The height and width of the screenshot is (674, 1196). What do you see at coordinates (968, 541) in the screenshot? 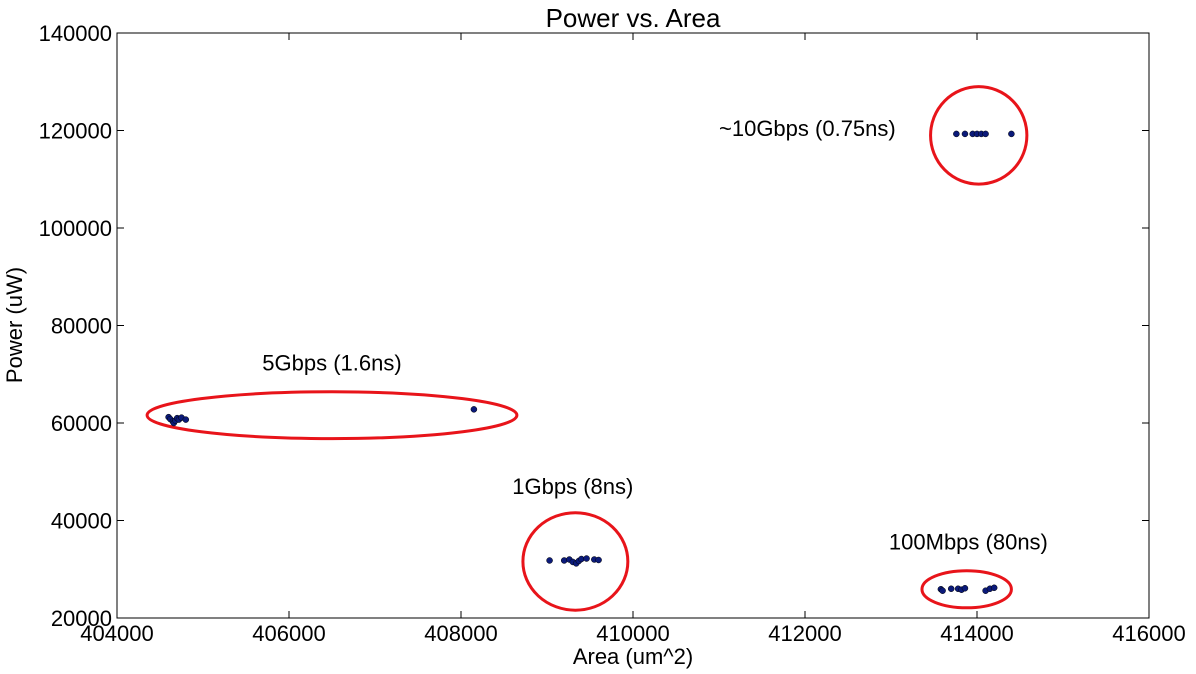
I see `annotation-label: 100Mbps (80ns)` at bounding box center [968, 541].